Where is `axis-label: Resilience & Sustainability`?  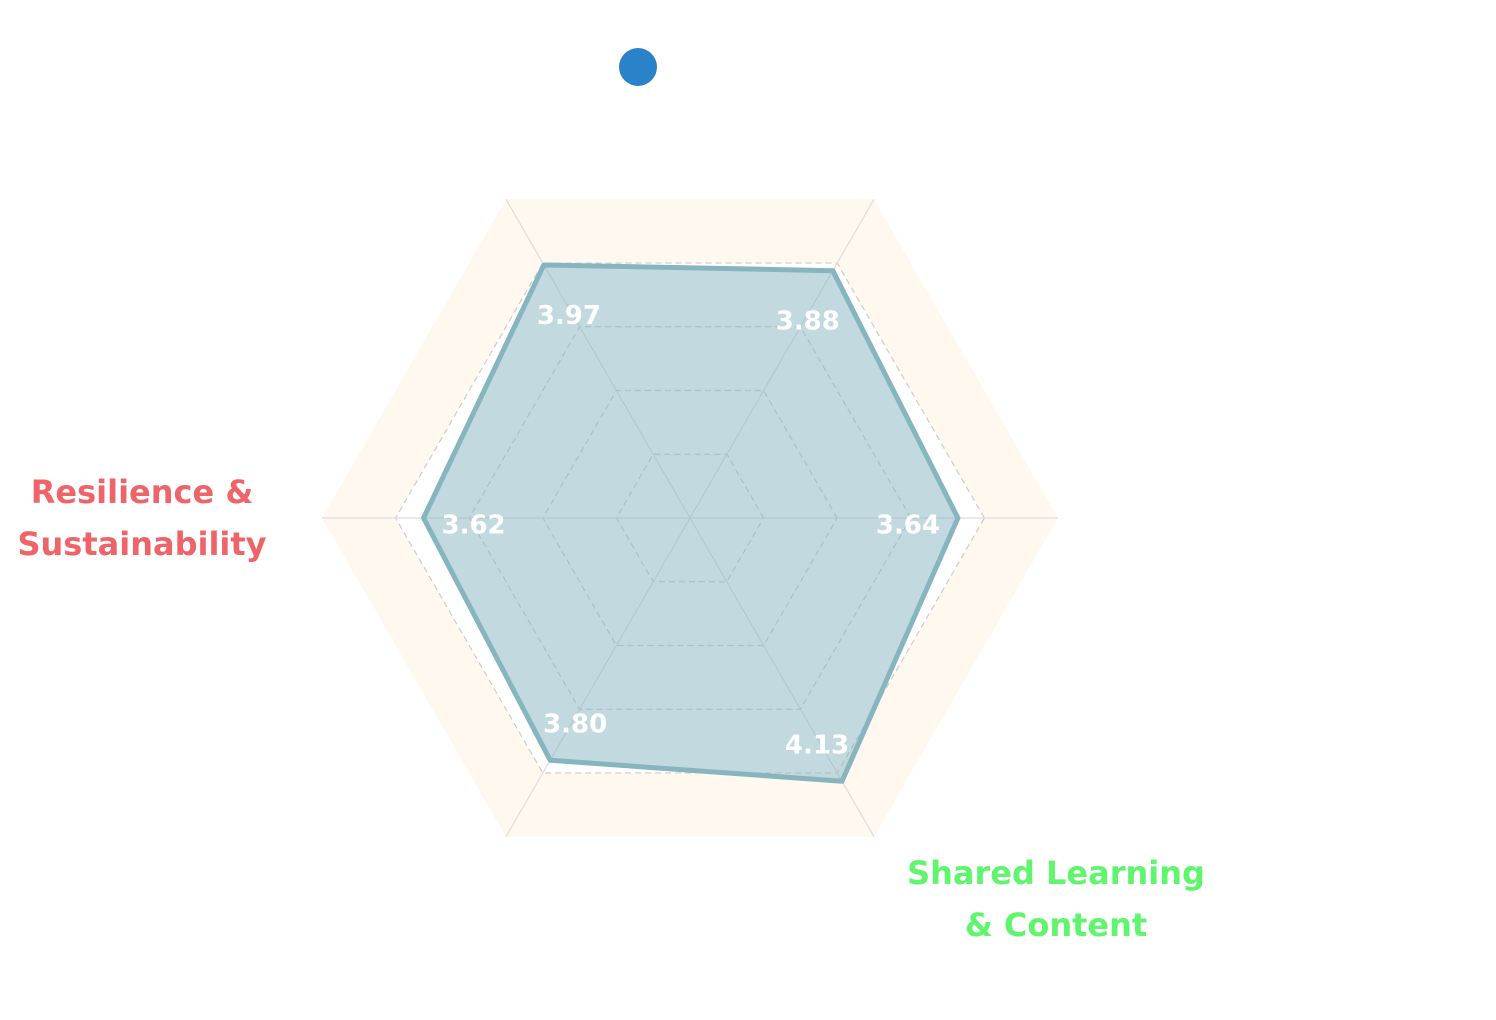 axis-label: Resilience & Sustainability is located at coordinates (142, 518).